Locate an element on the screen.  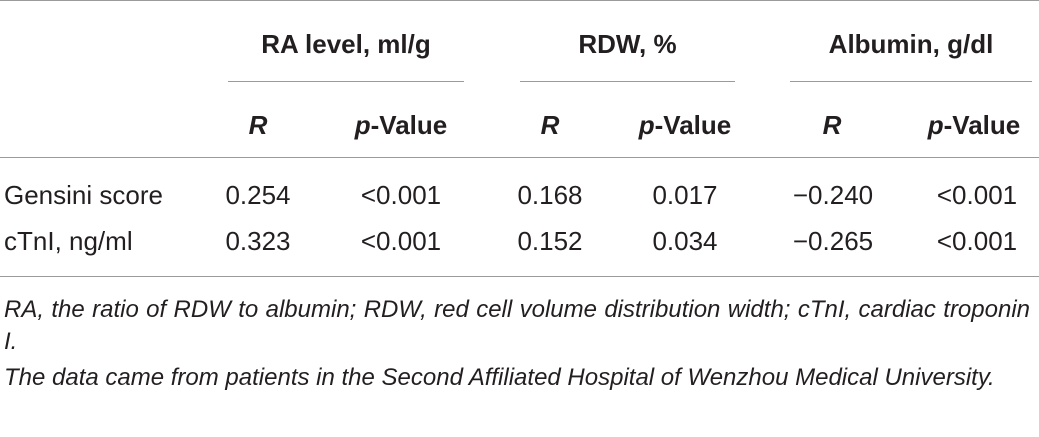
table-cell: 0.254 is located at coordinates (258, 195).